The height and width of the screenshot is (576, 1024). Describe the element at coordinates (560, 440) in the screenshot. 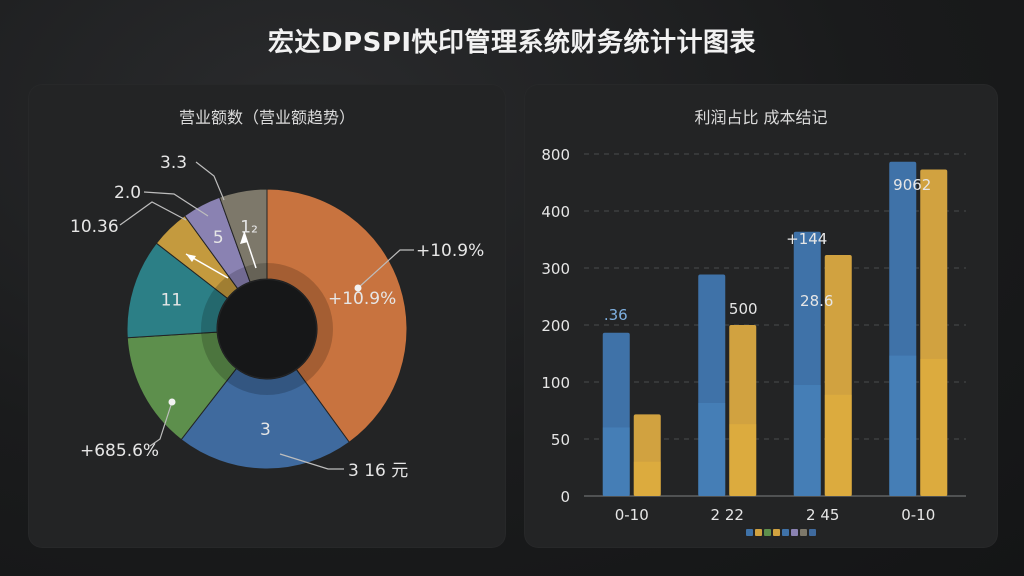

I see `y-tick-label: 50` at that location.